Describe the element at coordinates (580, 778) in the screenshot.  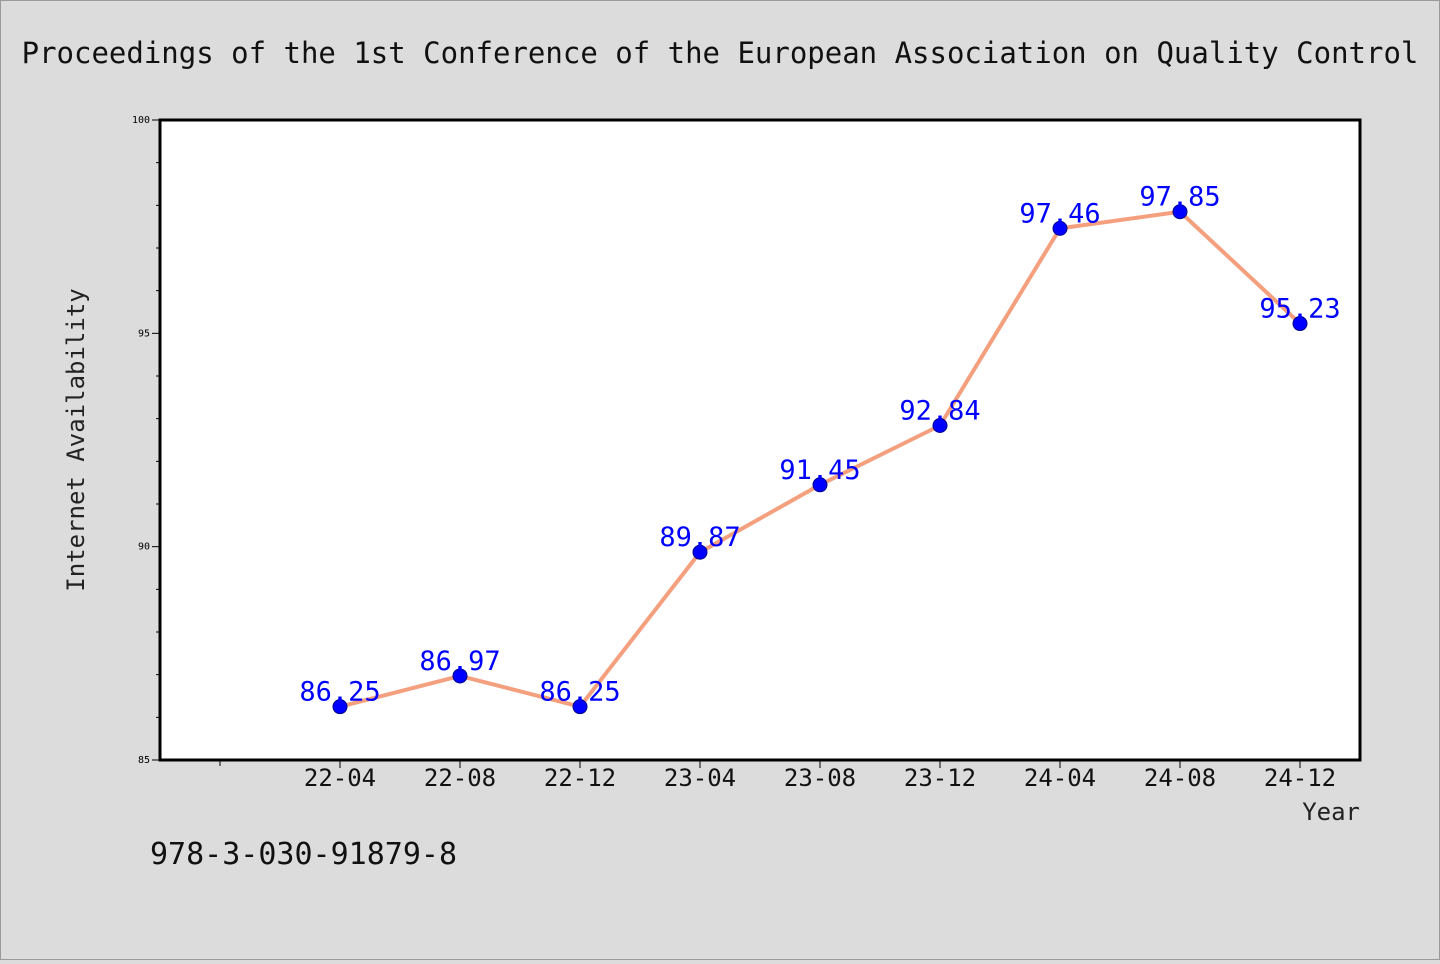
I see `x-tick-label: 22-12` at that location.